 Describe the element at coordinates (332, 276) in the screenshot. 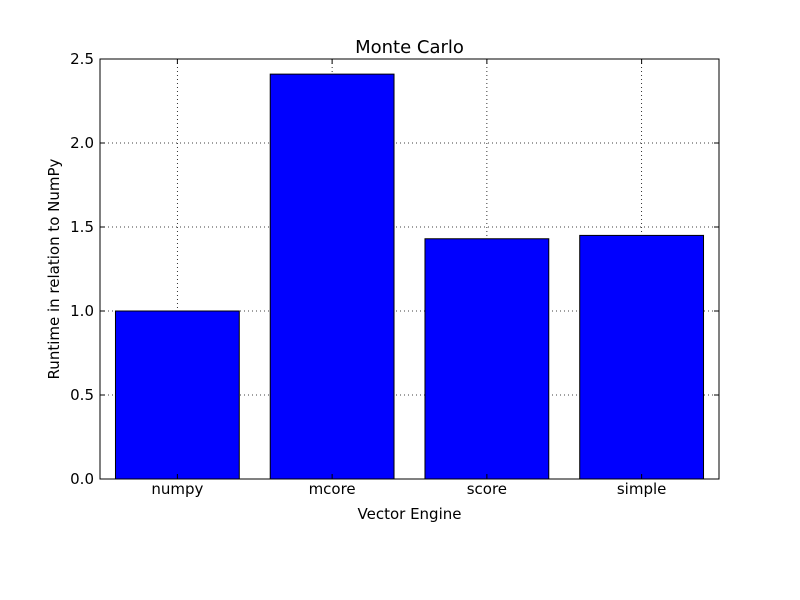

I see `bar-mcore` at that location.